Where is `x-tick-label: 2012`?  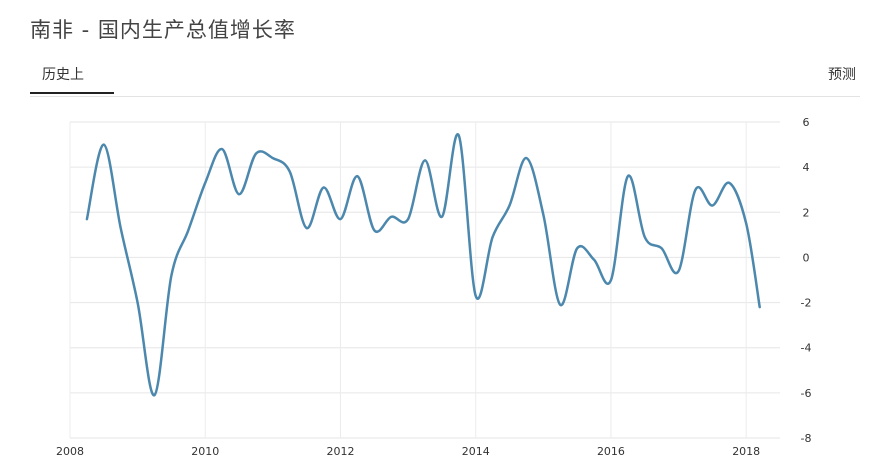 x-tick-label: 2012 is located at coordinates (340, 451).